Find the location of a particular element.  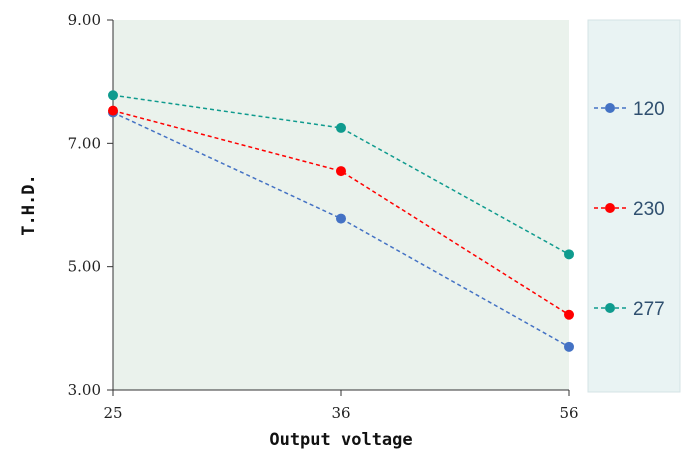

y-tick-label: 9.00 is located at coordinates (84, 20).